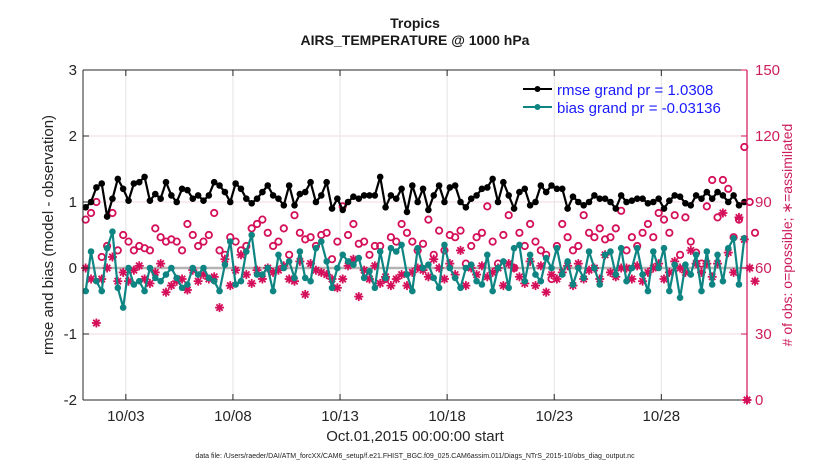 This screenshot has width=830, height=470. What do you see at coordinates (639, 108) in the screenshot?
I see `legend-bias-label: bias grand pr = -0.03136` at bounding box center [639, 108].